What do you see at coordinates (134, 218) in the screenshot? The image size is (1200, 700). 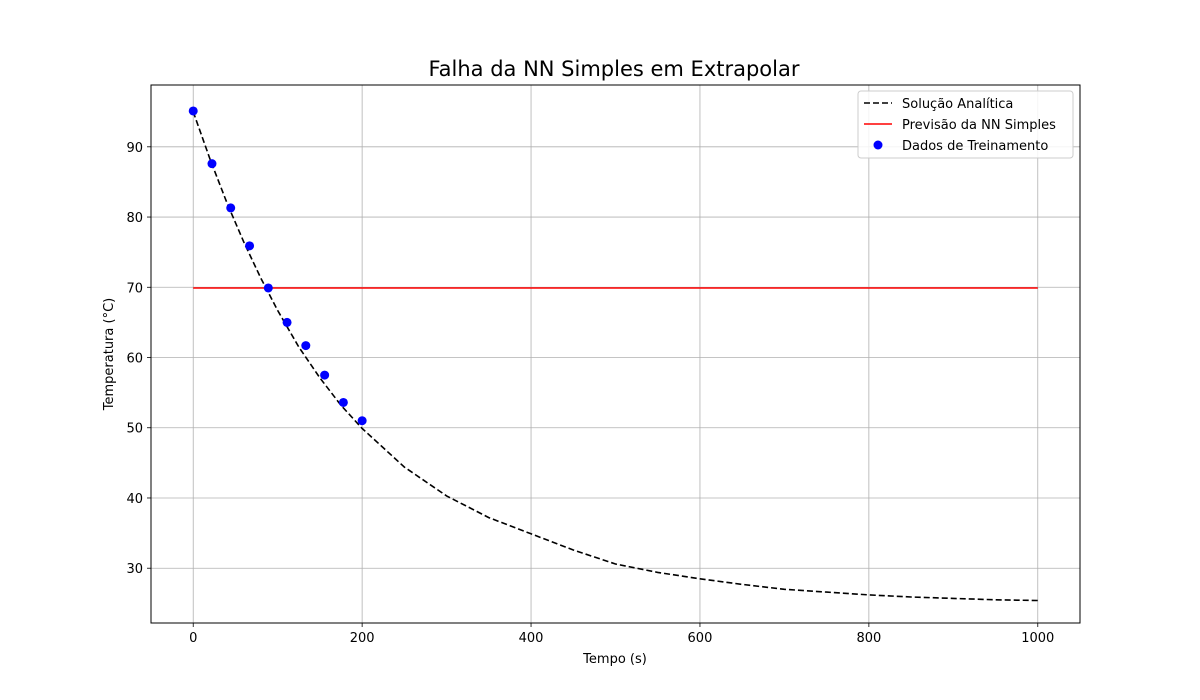 I see `y-tick-label: 80` at bounding box center [134, 218].